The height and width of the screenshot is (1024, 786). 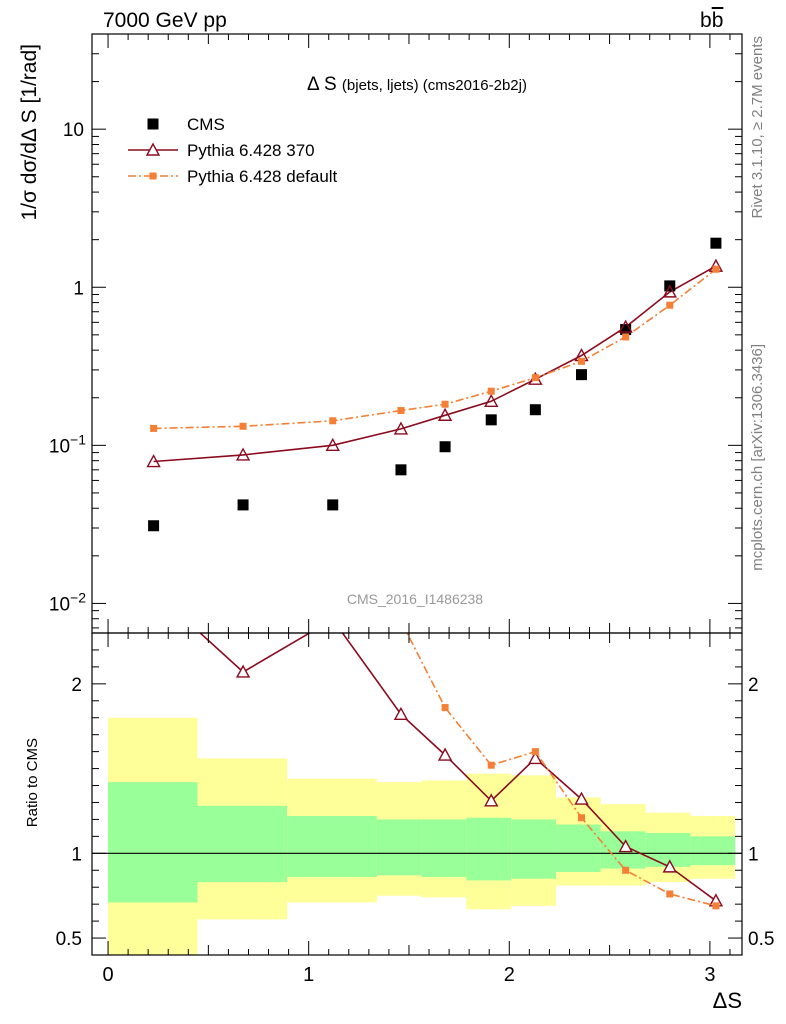 What do you see at coordinates (262, 176) in the screenshot?
I see `legend-pythia-default-label: Pythia 6.428 default` at bounding box center [262, 176].